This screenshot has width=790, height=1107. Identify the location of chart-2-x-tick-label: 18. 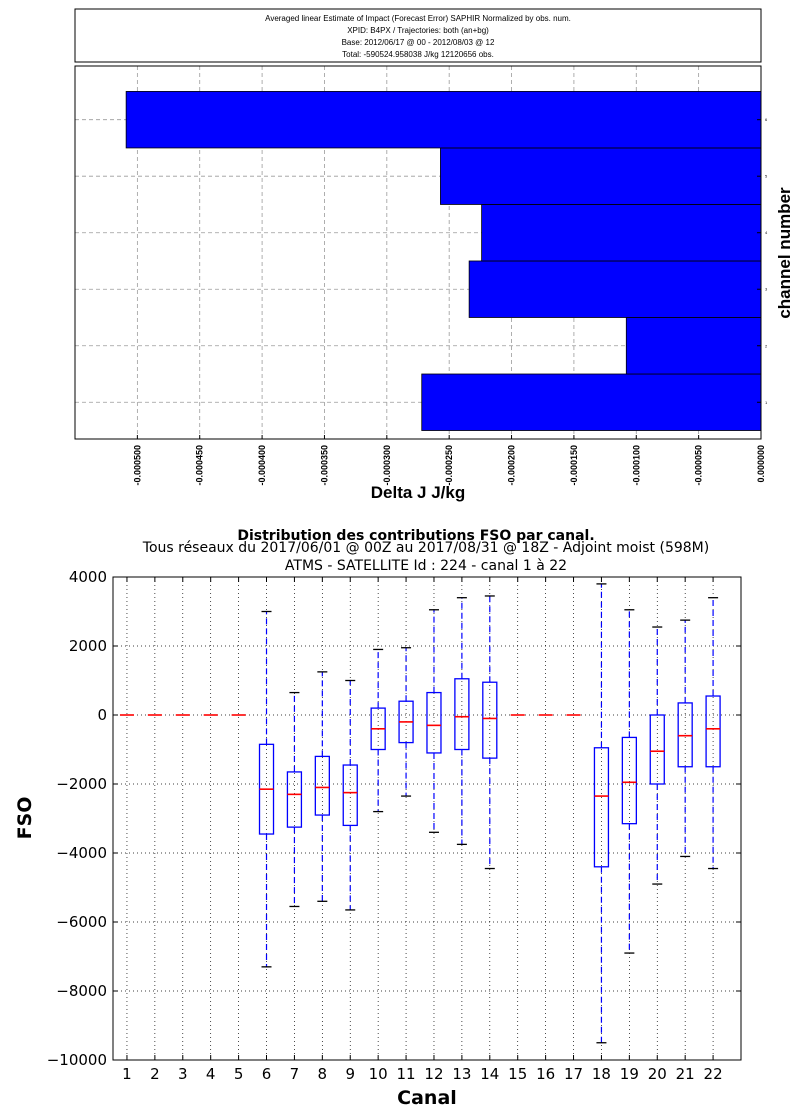
(601, 1074).